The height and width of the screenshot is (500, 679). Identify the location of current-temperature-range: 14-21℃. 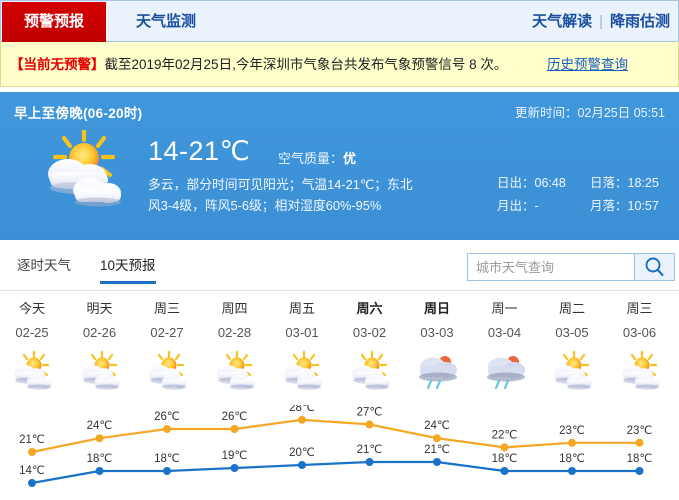
(199, 151).